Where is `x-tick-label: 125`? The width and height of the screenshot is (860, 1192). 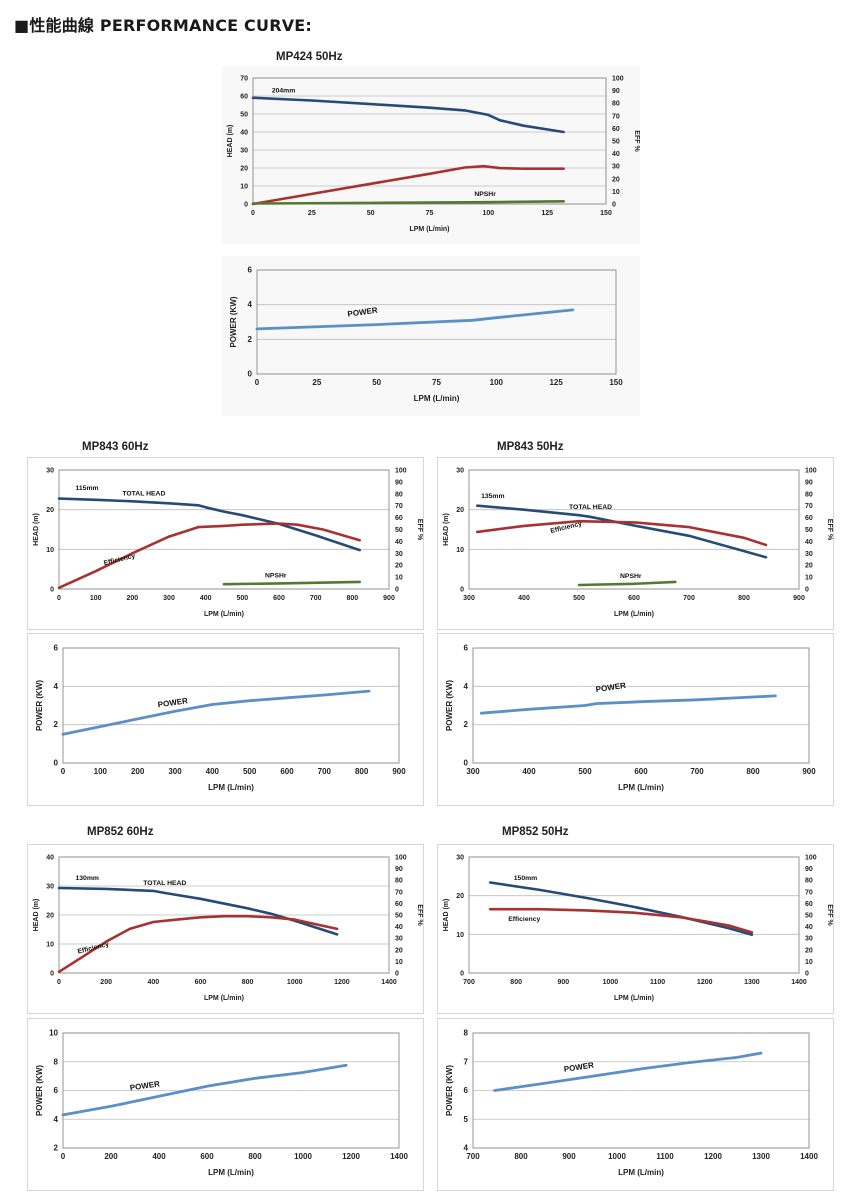
x-tick-label: 125 is located at coordinates (547, 213).